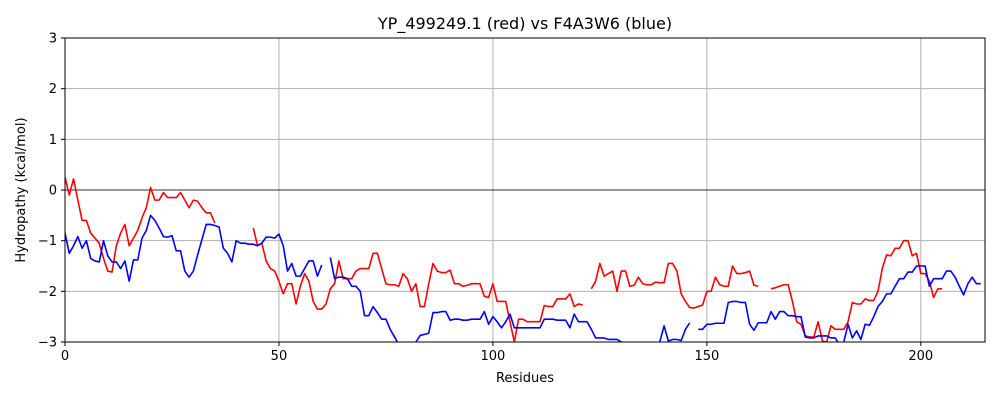 This screenshot has width=1000, height=400. What do you see at coordinates (53, 39) in the screenshot?
I see `y-tick-label: 3` at bounding box center [53, 39].